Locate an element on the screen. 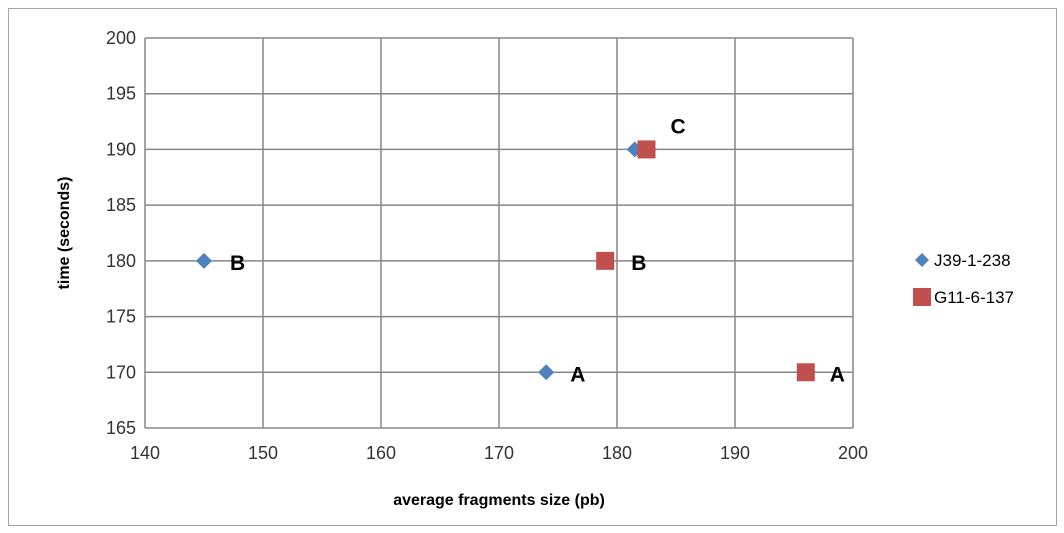 This screenshot has height=533, width=1064. y-tick-label: 195 is located at coordinates (121, 94).